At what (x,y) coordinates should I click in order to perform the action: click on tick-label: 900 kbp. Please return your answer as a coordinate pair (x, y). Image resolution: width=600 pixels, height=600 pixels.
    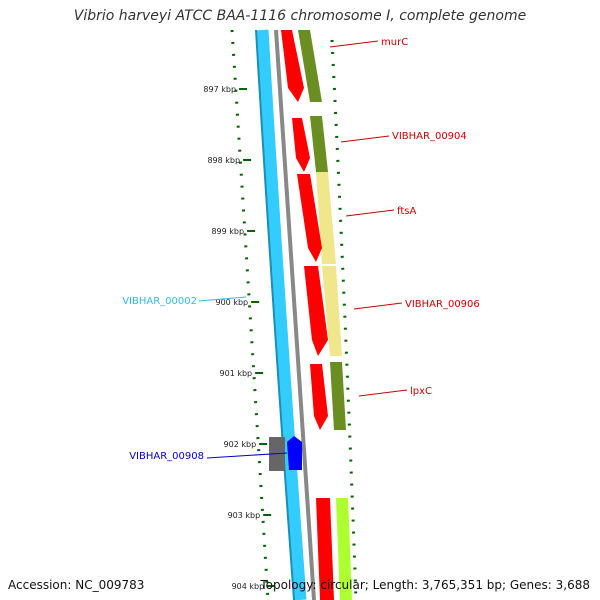
    Looking at the image, I should click on (232, 302).